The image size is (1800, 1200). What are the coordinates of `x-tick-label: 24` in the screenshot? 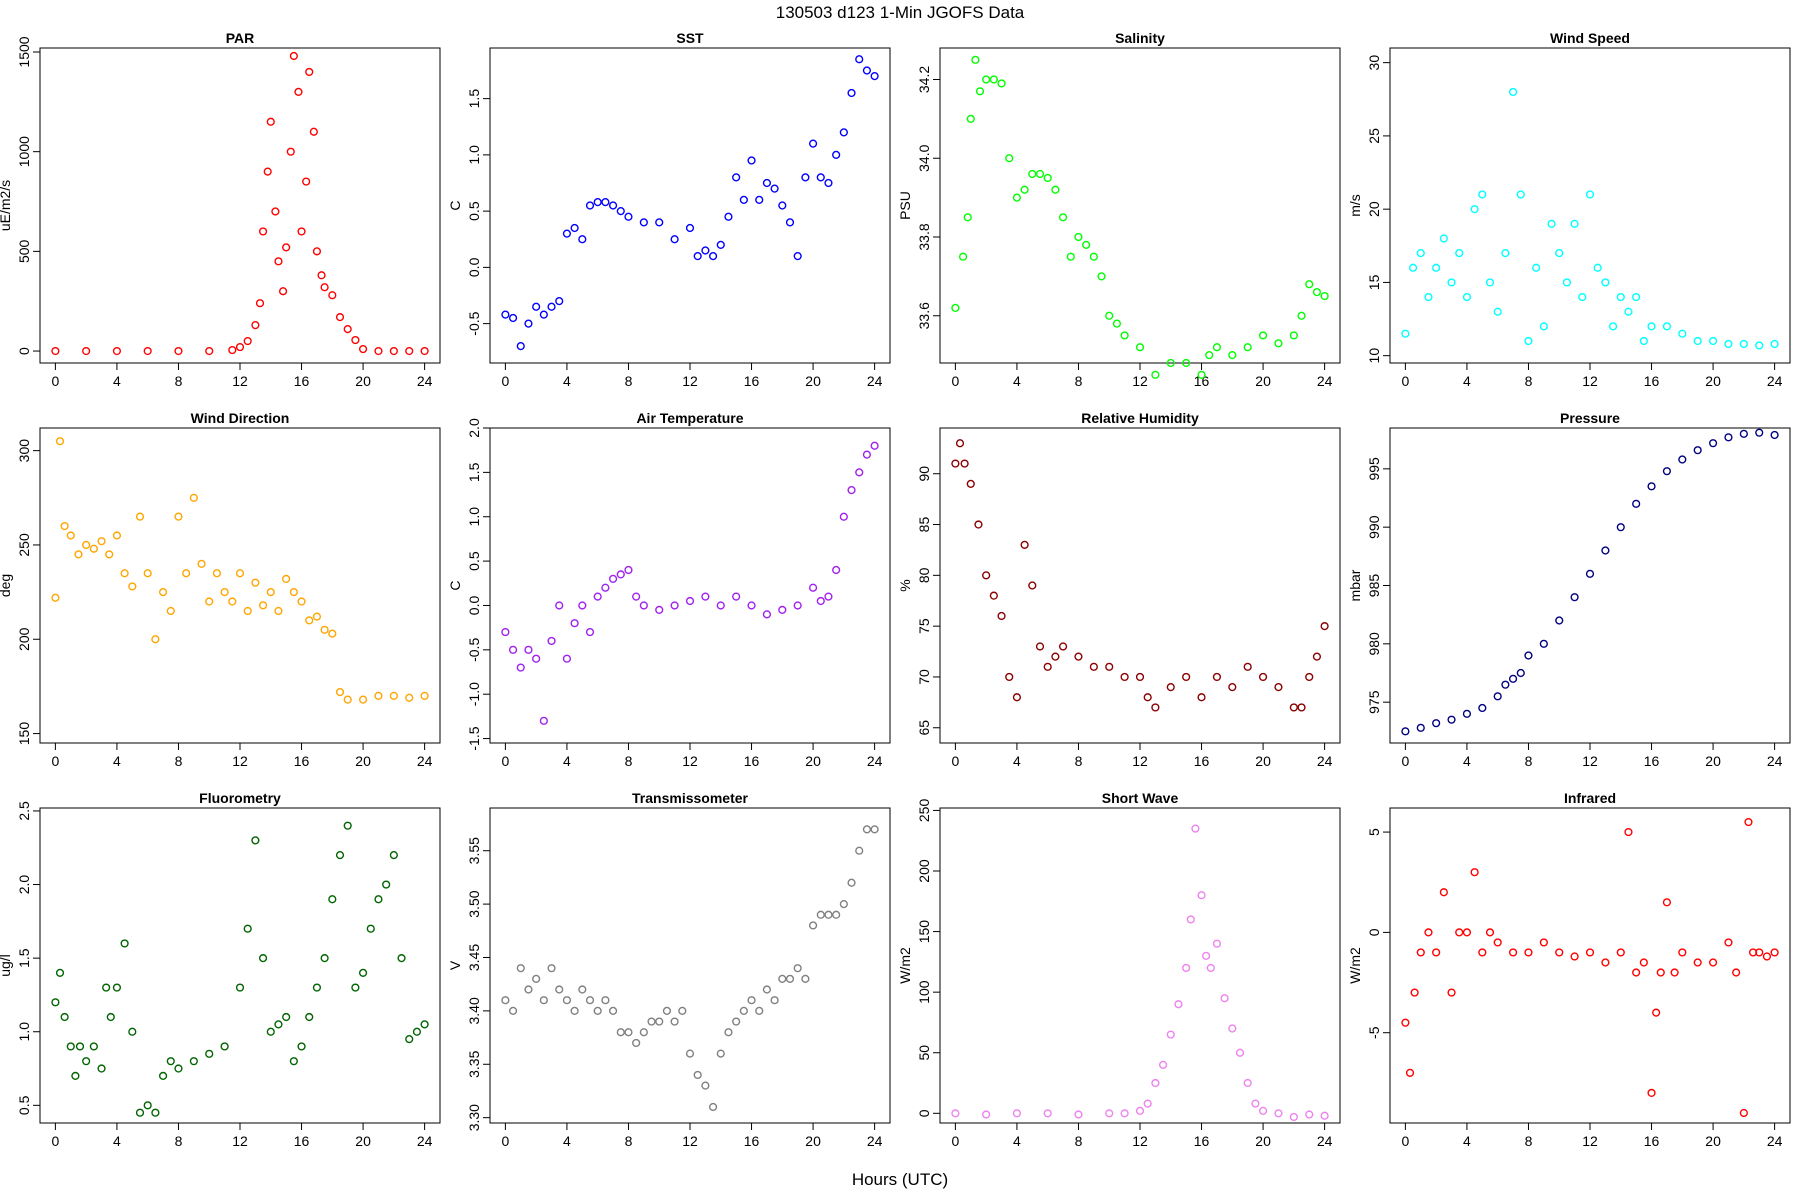 It's located at (425, 761).